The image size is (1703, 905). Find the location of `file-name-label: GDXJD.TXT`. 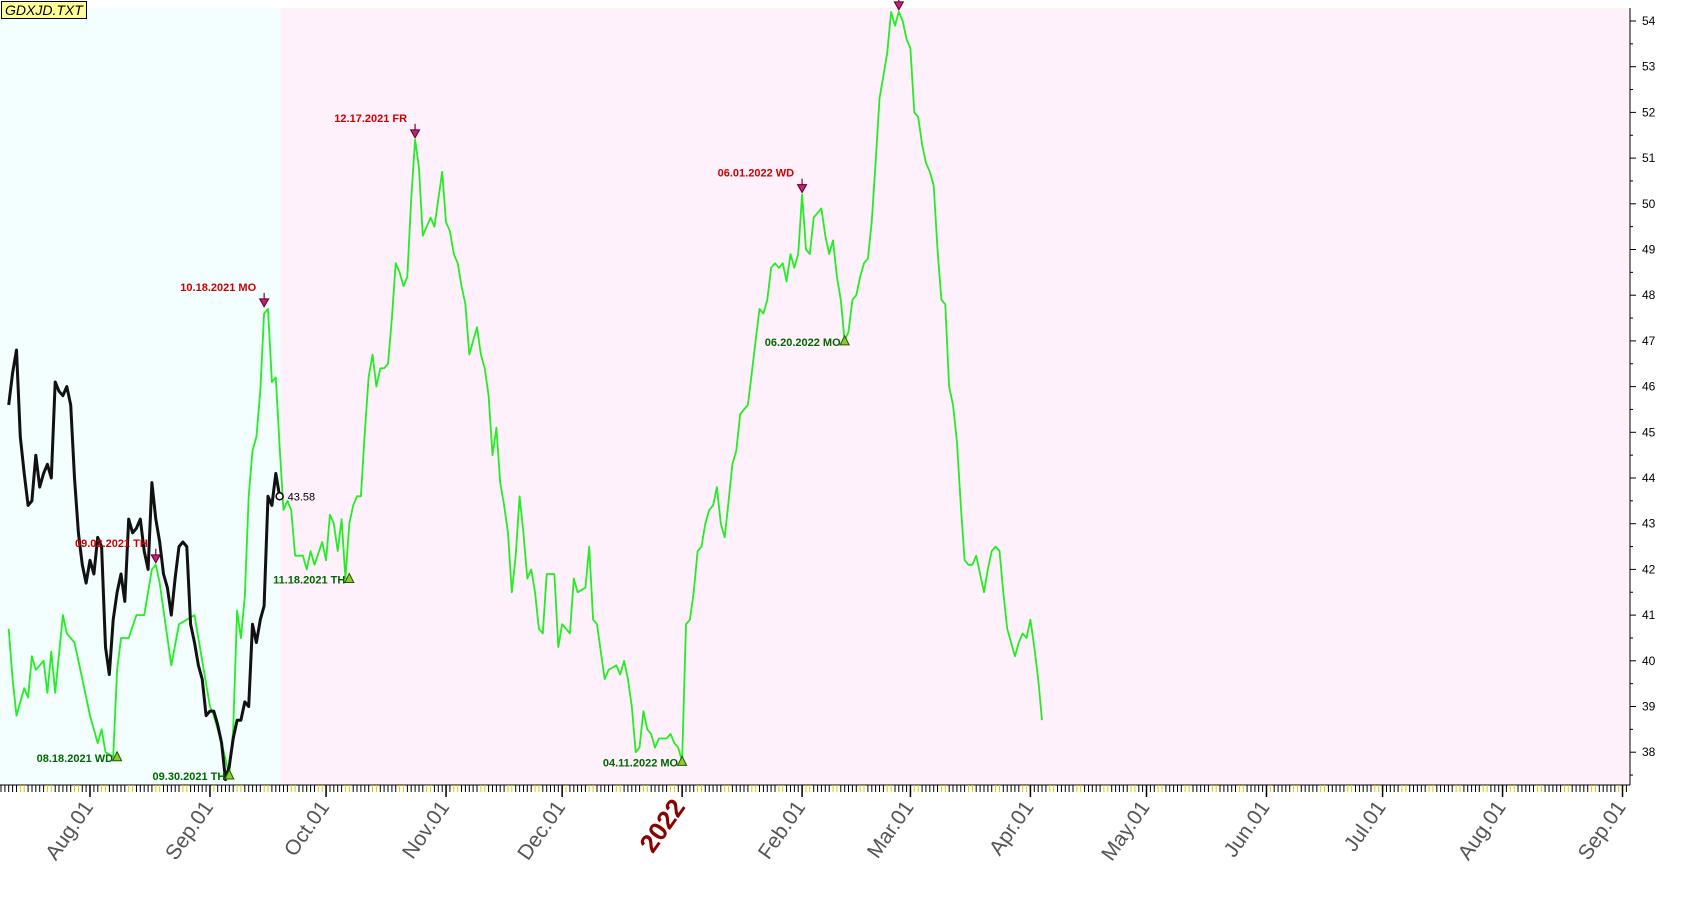

file-name-label: GDXJD.TXT is located at coordinates (44, 10).